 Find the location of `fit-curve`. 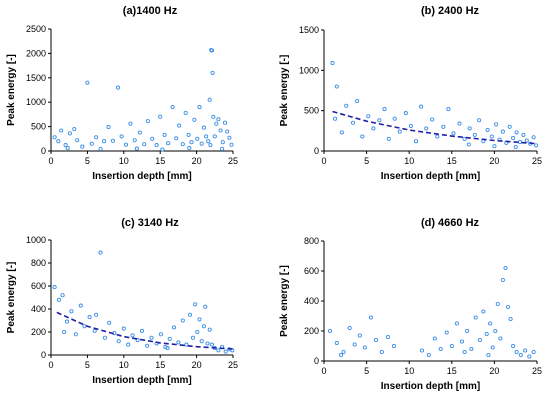

fit-curve is located at coordinates (145, 330).